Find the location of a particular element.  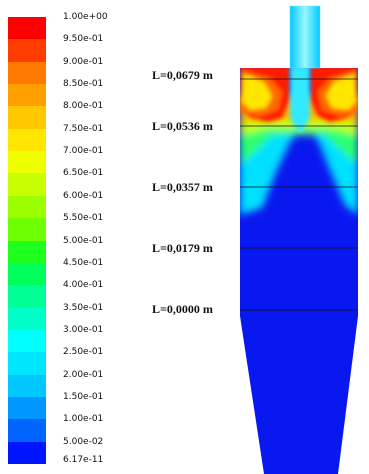

colorbar-tick-label: 3.50e-01 is located at coordinates (83, 307).